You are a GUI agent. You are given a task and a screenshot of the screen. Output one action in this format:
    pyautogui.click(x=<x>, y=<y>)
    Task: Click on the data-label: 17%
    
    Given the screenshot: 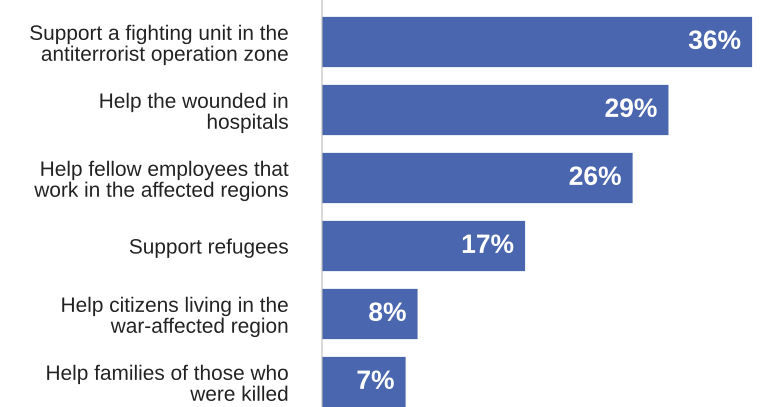 What is the action you would take?
    pyautogui.click(x=488, y=244)
    